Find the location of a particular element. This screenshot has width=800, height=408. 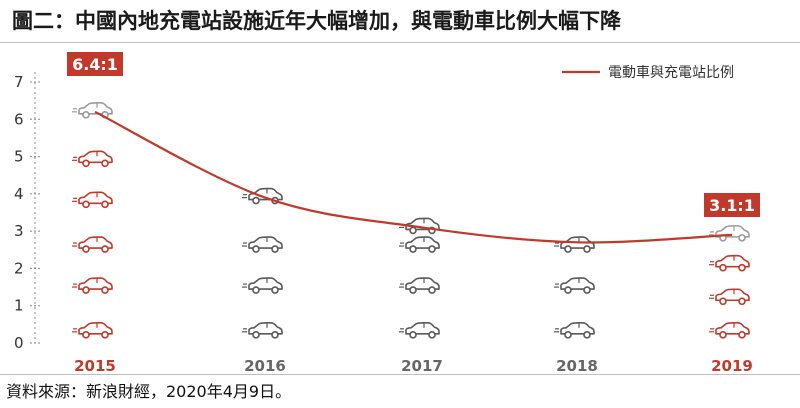

chart-title: 圖二：中國內地充電站設施近年大幅增加，與電動車比例大幅下降 is located at coordinates (316, 21).